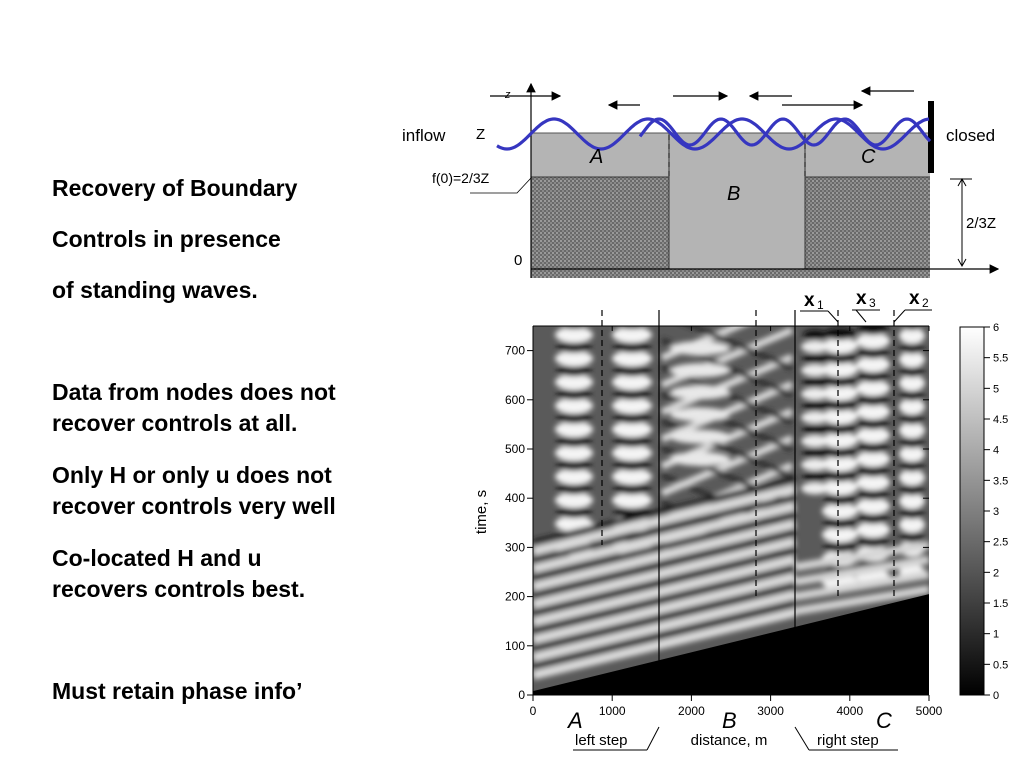 Image resolution: width=1023 pixels, height=767 pixels. Describe the element at coordinates (481, 512) in the screenshot. I see `y-axis-label: time, s` at that location.